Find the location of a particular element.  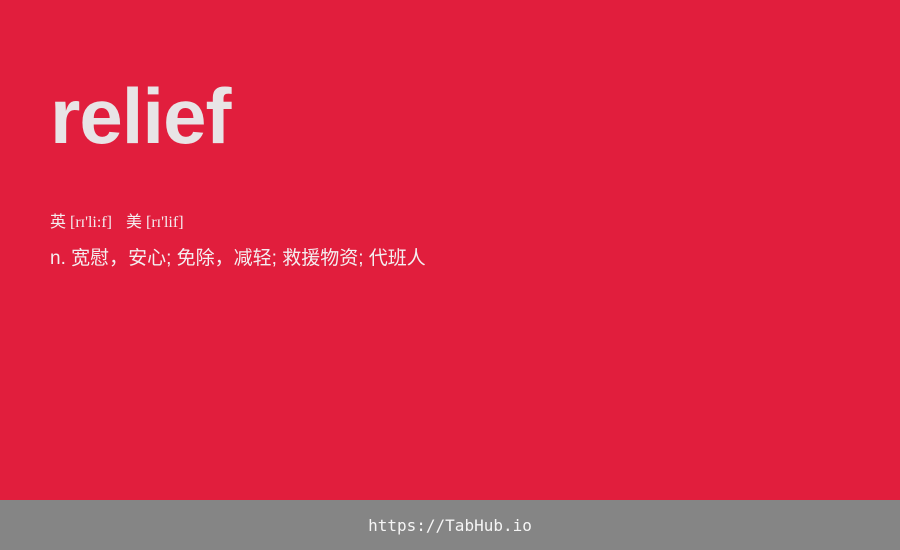

footer-bar: https://TabHub.io is located at coordinates (450, 525).